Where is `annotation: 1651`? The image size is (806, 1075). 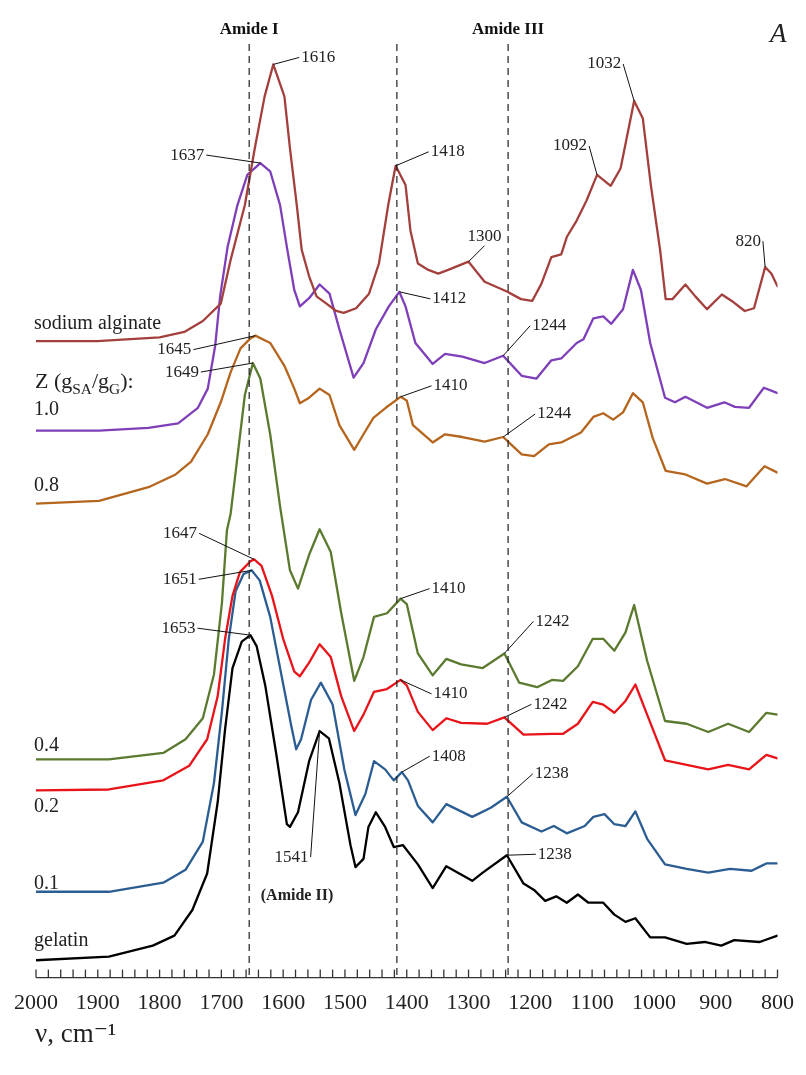 annotation: 1651 is located at coordinates (179, 578).